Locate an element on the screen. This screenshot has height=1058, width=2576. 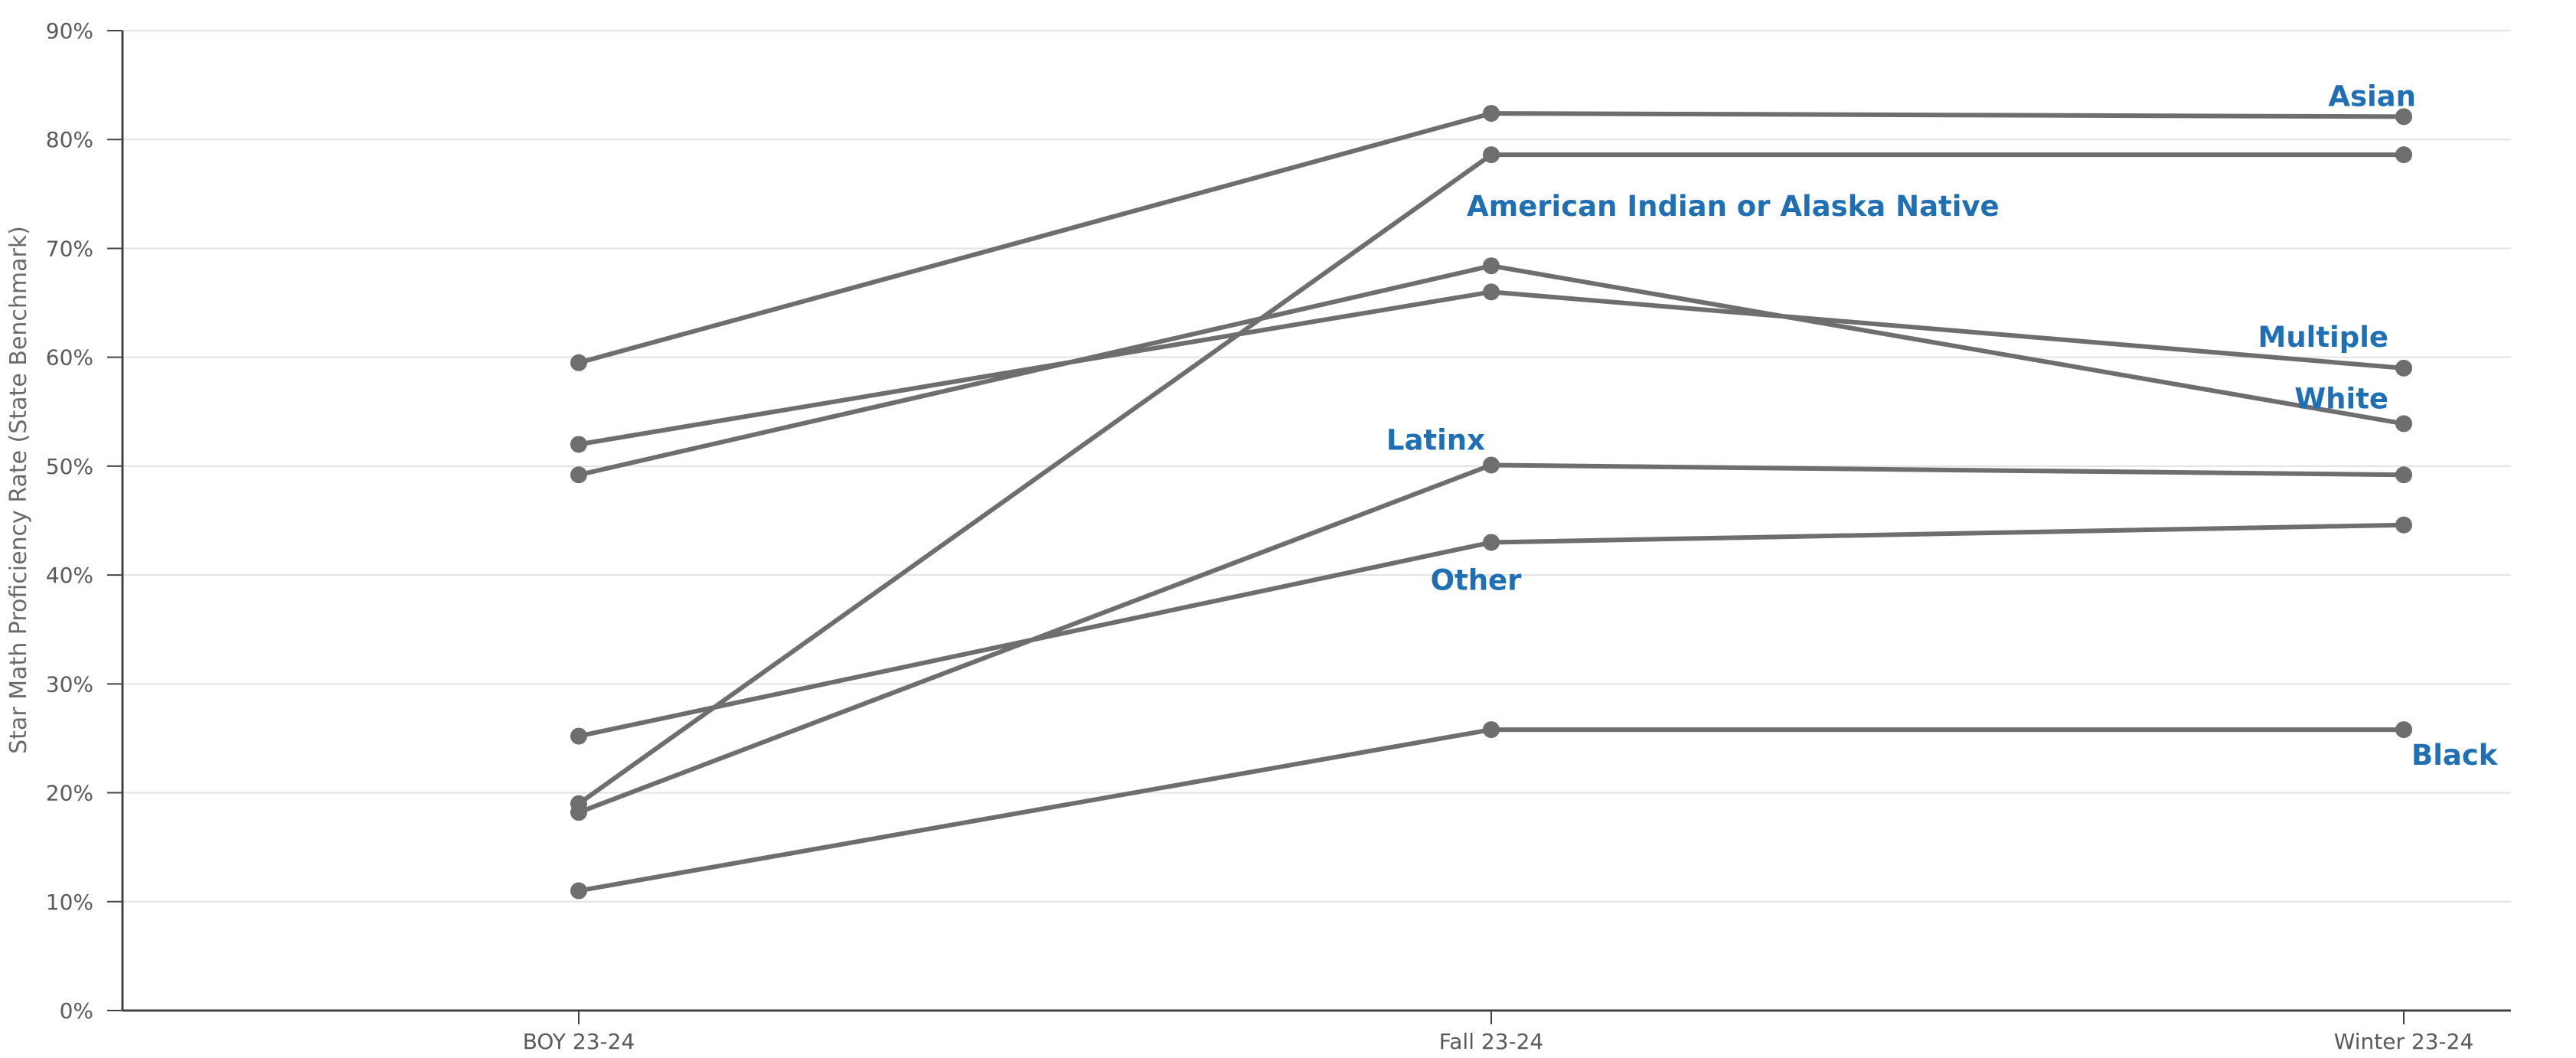
series-label: Other is located at coordinates (1477, 579).